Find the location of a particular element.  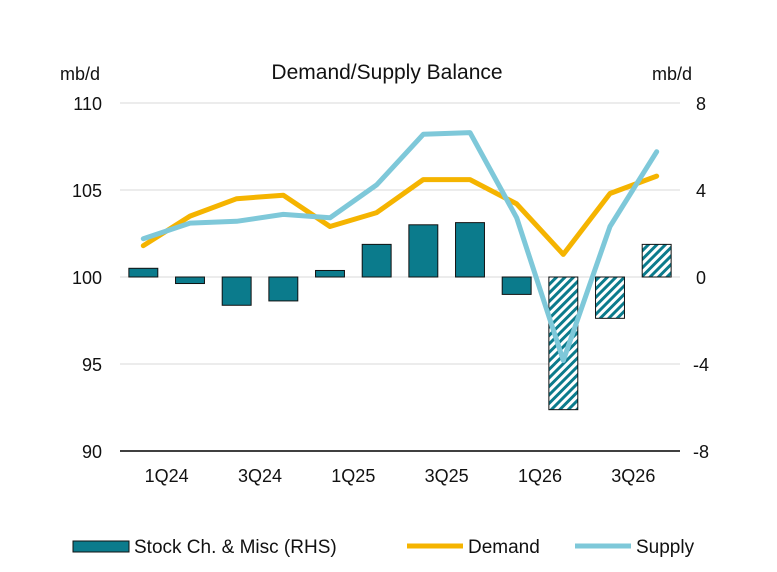

left-tick-label: 105 is located at coordinates (87, 191).